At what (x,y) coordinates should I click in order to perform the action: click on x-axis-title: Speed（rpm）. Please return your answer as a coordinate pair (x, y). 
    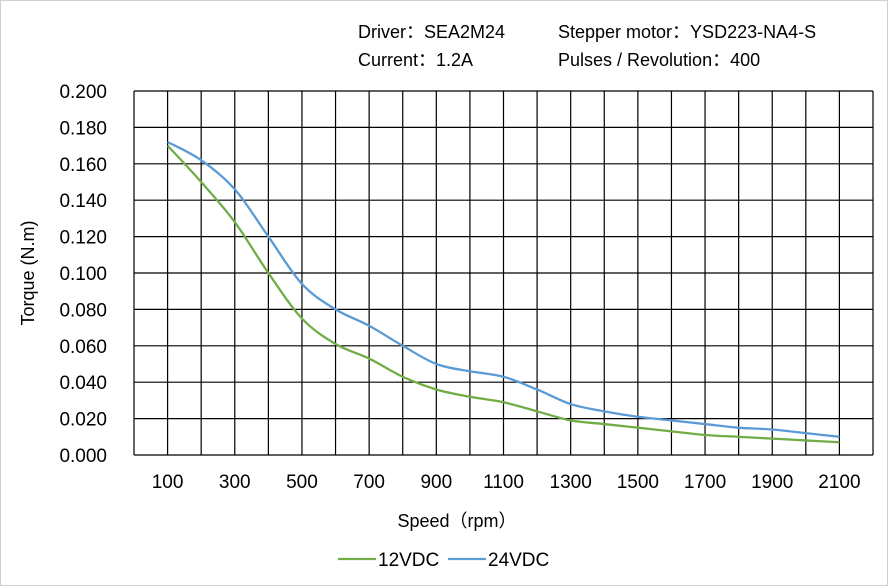
    Looking at the image, I should click on (456, 521).